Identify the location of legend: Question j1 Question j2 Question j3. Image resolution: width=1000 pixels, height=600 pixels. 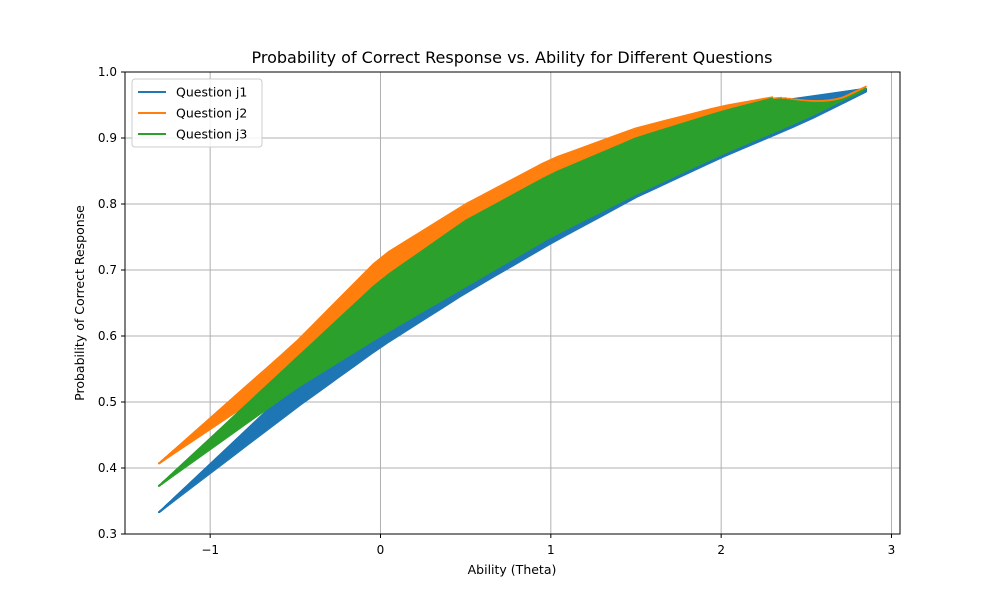
(197, 113).